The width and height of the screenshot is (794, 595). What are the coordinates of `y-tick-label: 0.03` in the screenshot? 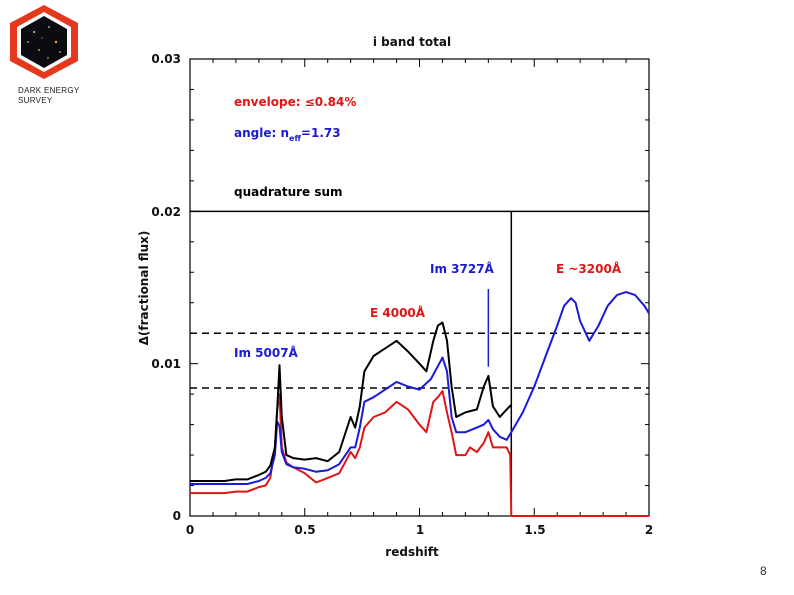 It's located at (166, 59).